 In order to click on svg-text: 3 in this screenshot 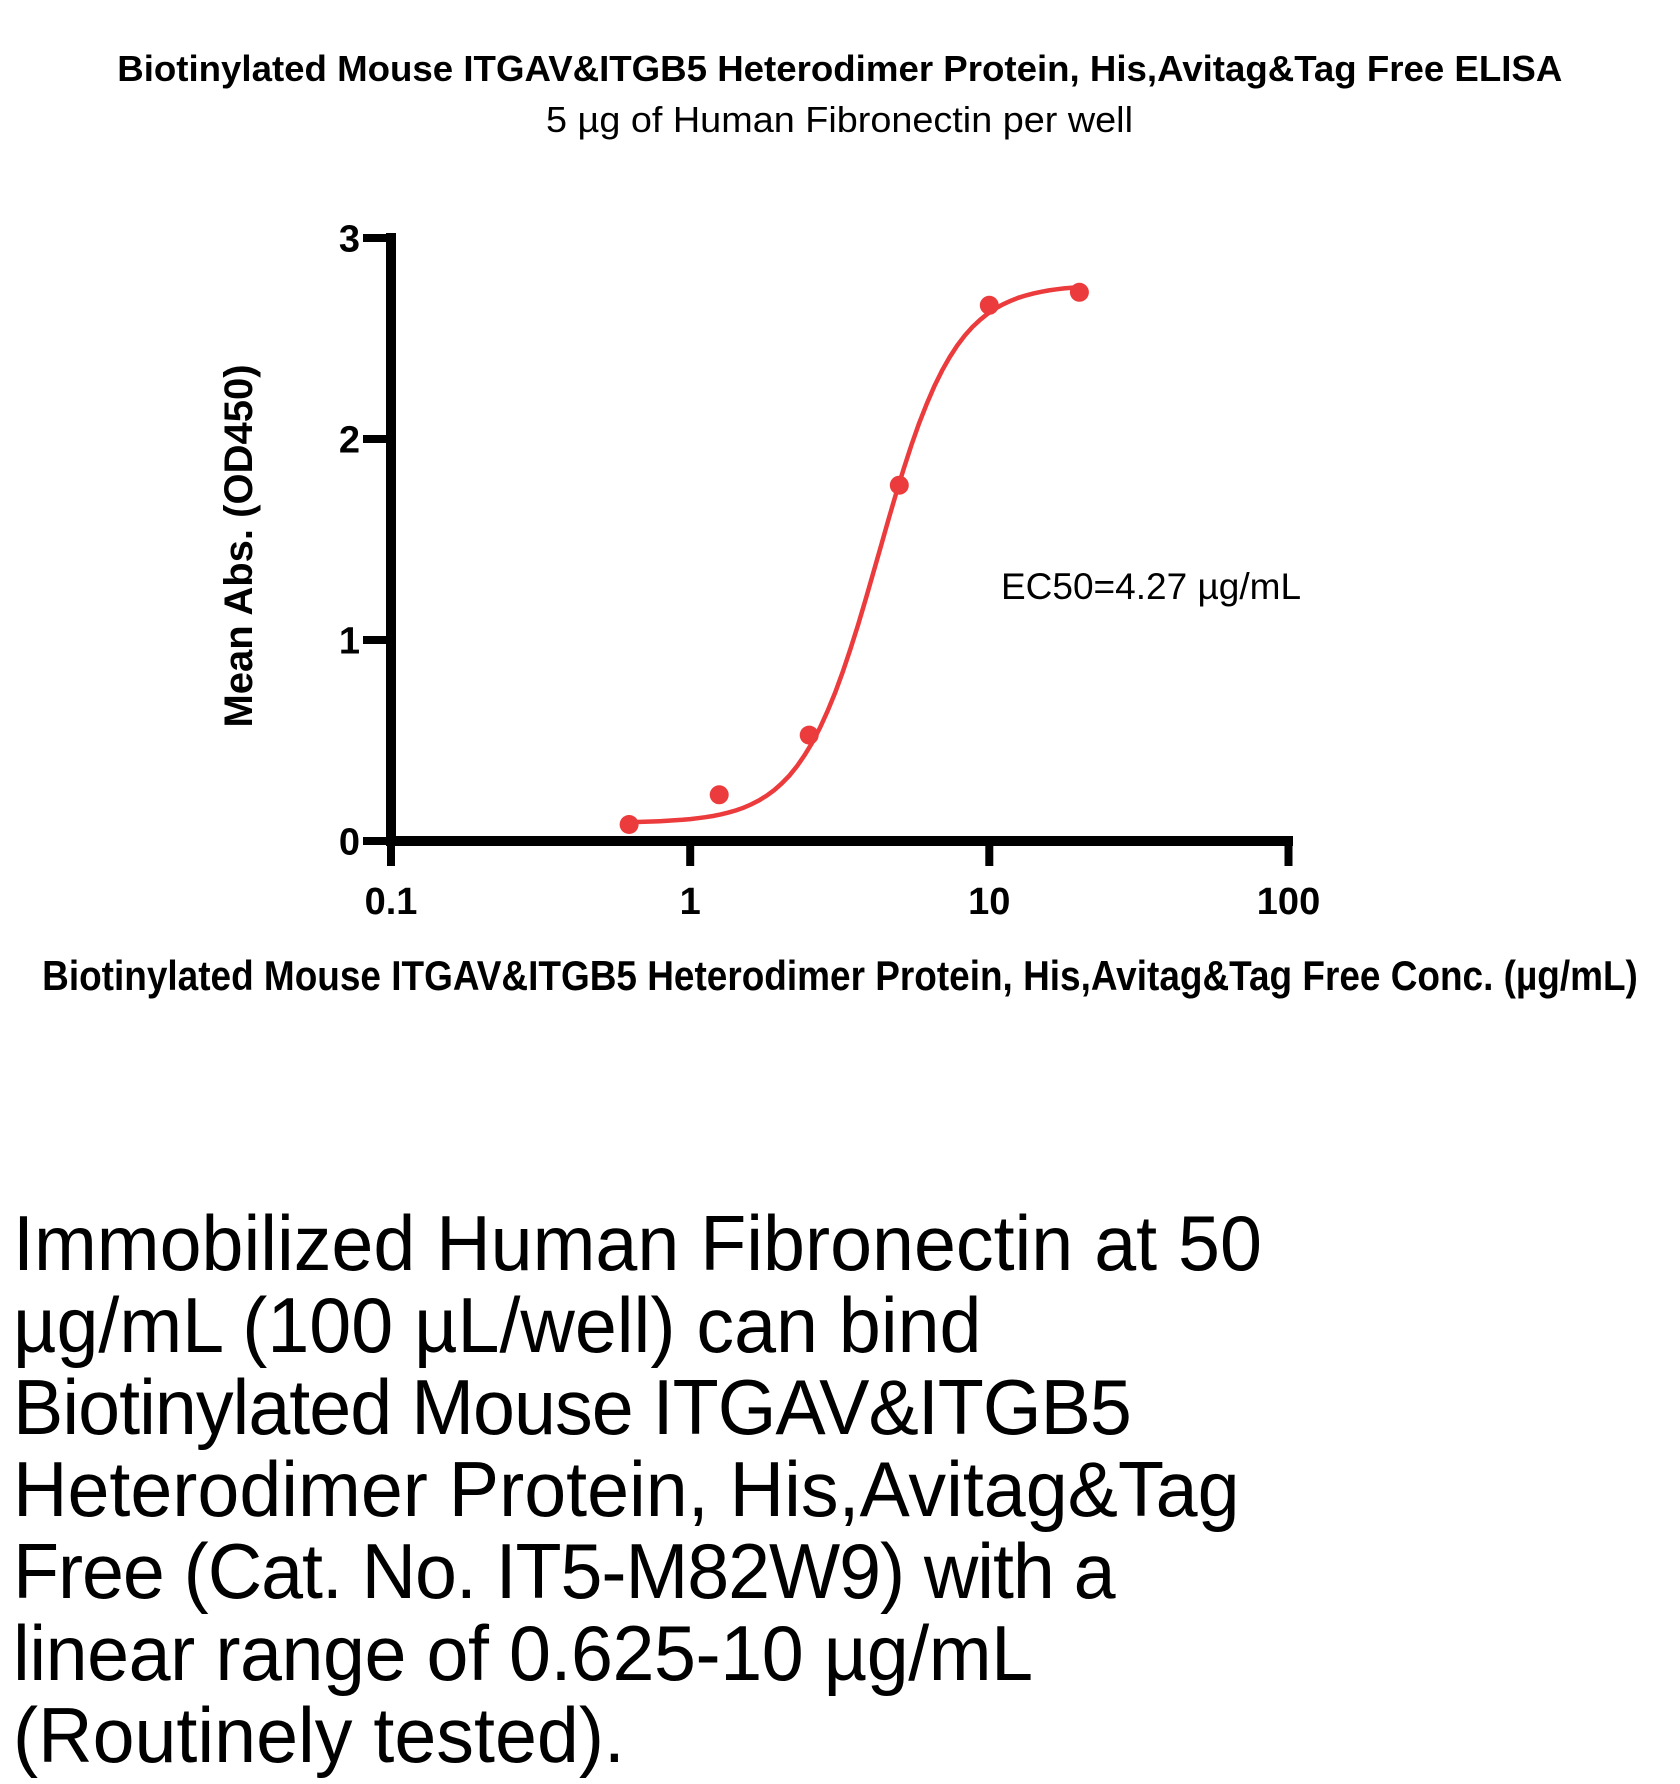, I will do `click(349, 240)`.